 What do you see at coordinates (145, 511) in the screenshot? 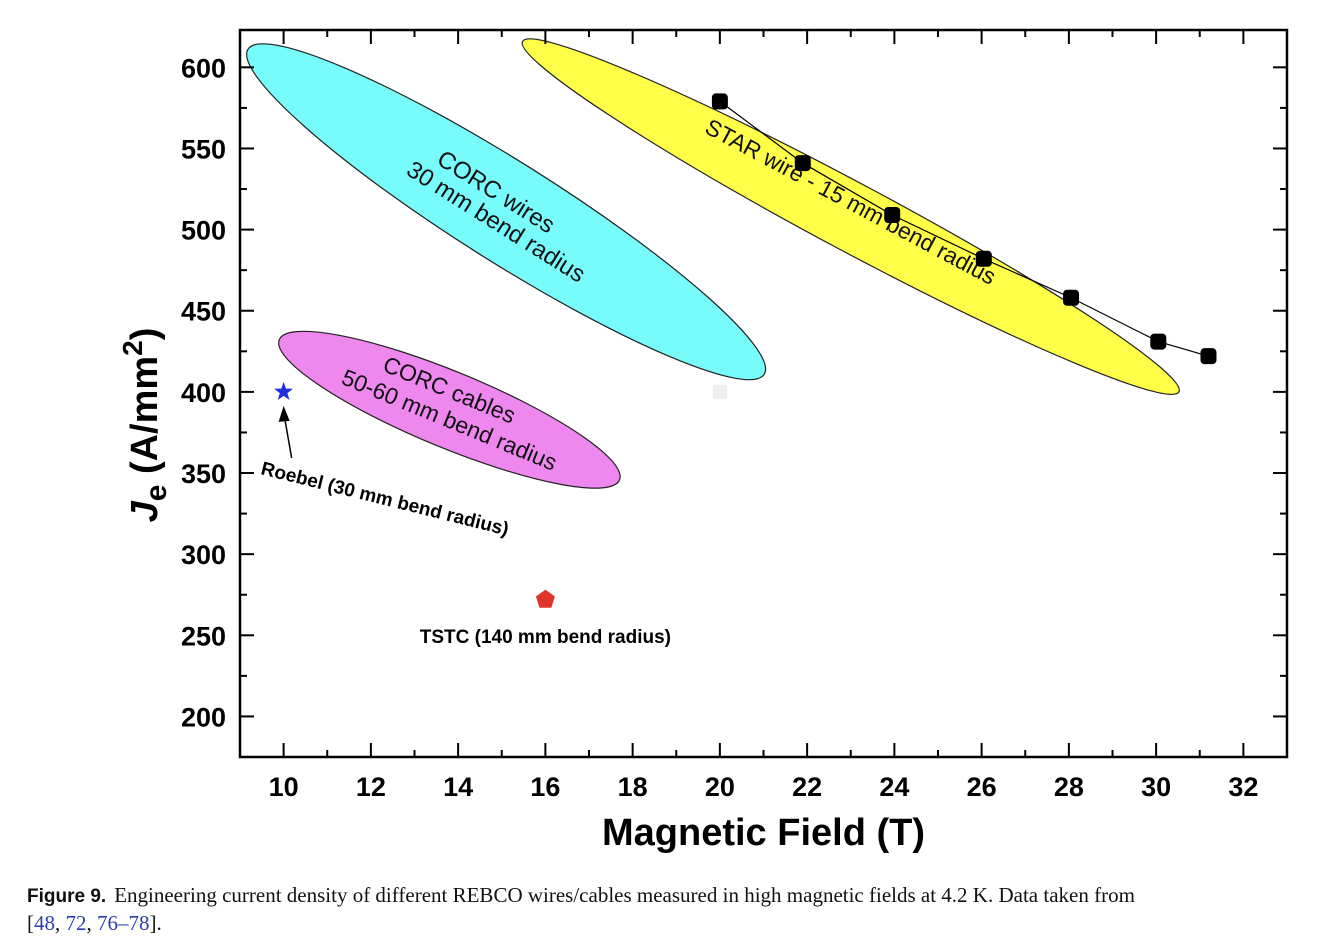
I see `y-axis-label-part: J` at bounding box center [145, 511].